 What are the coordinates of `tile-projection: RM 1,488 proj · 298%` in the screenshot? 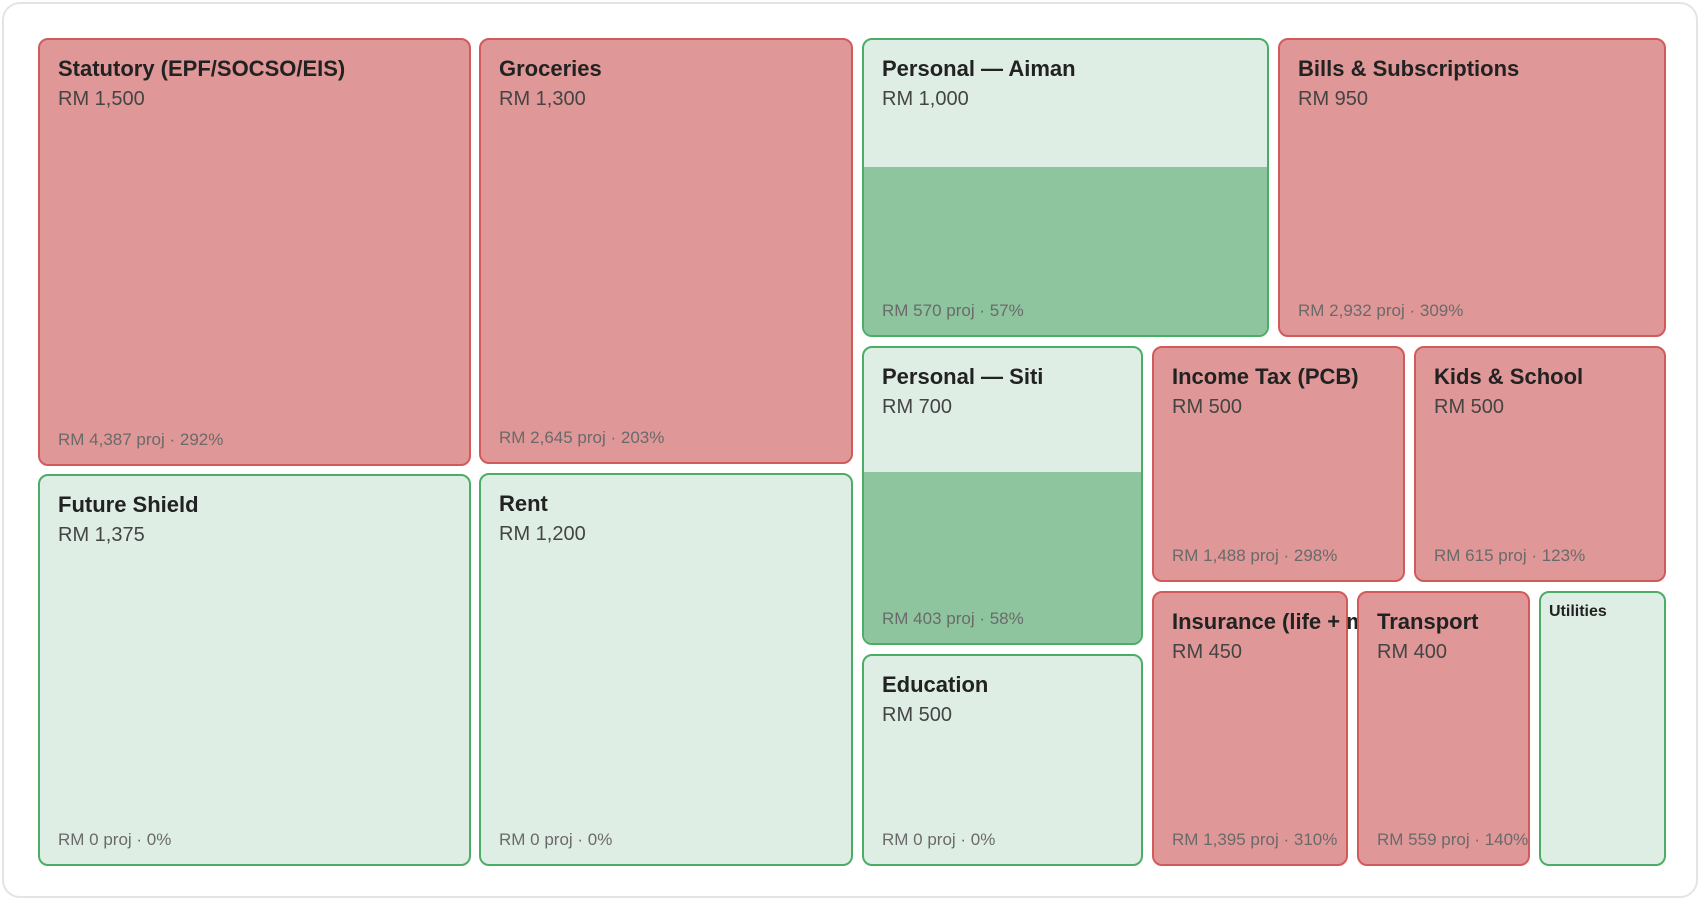 It's located at (1255, 555).